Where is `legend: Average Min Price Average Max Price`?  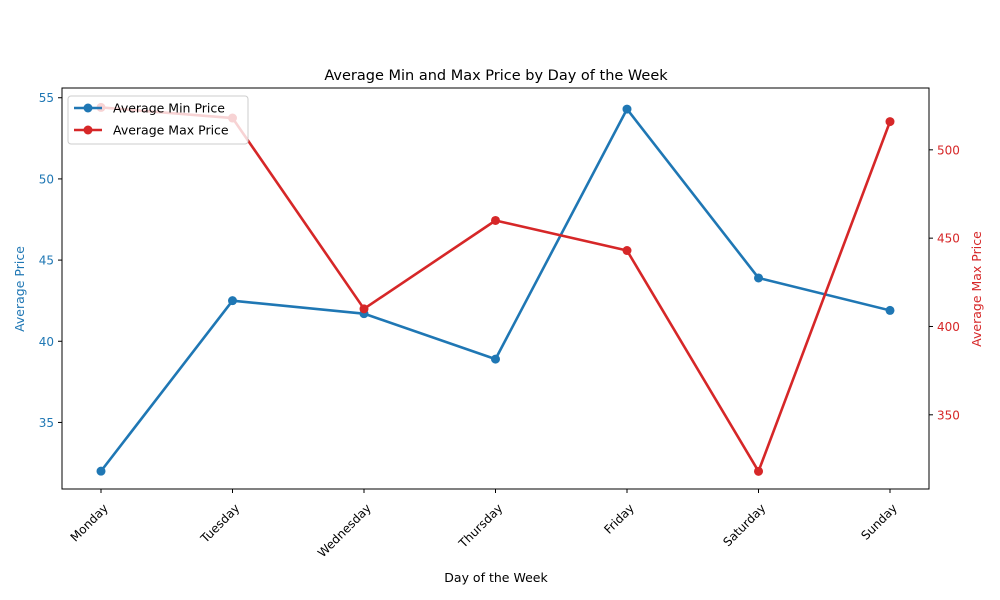
legend: Average Min Price Average Max Price is located at coordinates (158, 120).